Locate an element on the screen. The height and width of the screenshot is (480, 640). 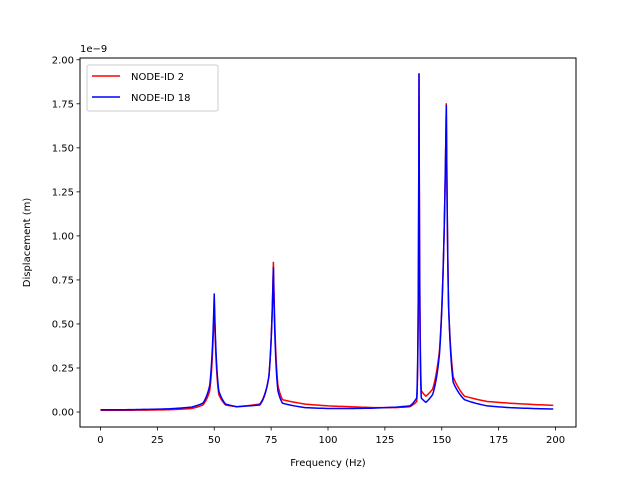
y-tick-label: 1.25 is located at coordinates (63, 192).